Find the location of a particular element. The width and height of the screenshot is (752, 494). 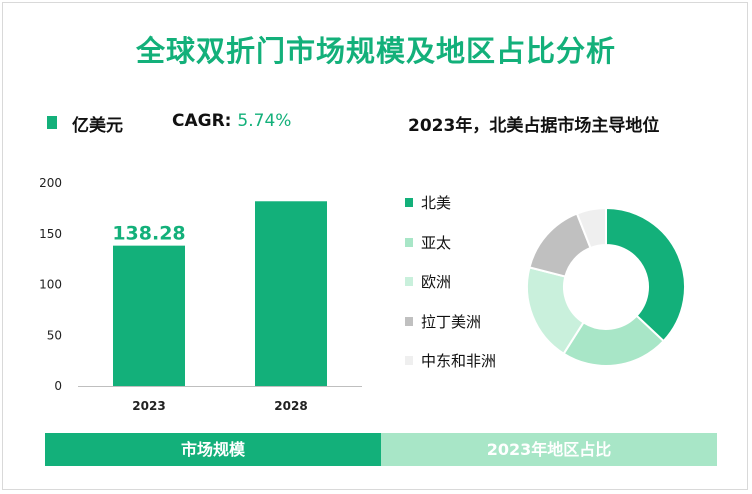

bar-2023 is located at coordinates (149, 315).